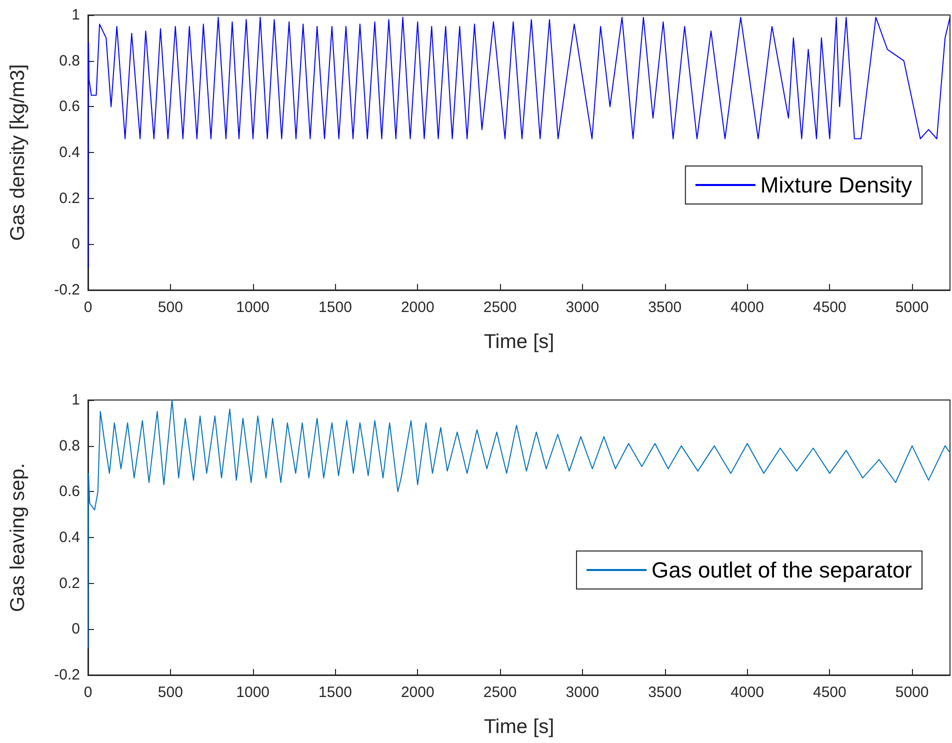  I want to click on y-axis-title: Gas leaving sep., so click(18, 537).